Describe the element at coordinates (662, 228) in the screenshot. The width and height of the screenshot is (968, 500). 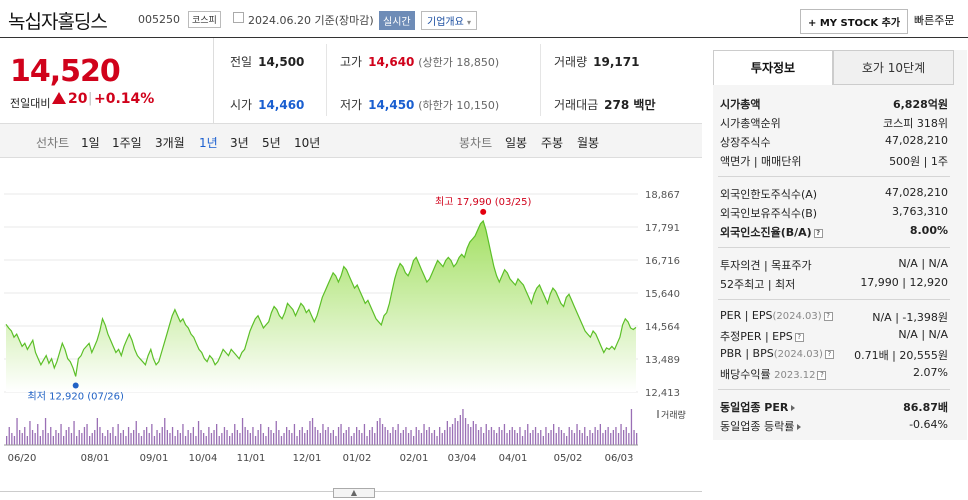
I see `y-tick-label: 17,791` at that location.